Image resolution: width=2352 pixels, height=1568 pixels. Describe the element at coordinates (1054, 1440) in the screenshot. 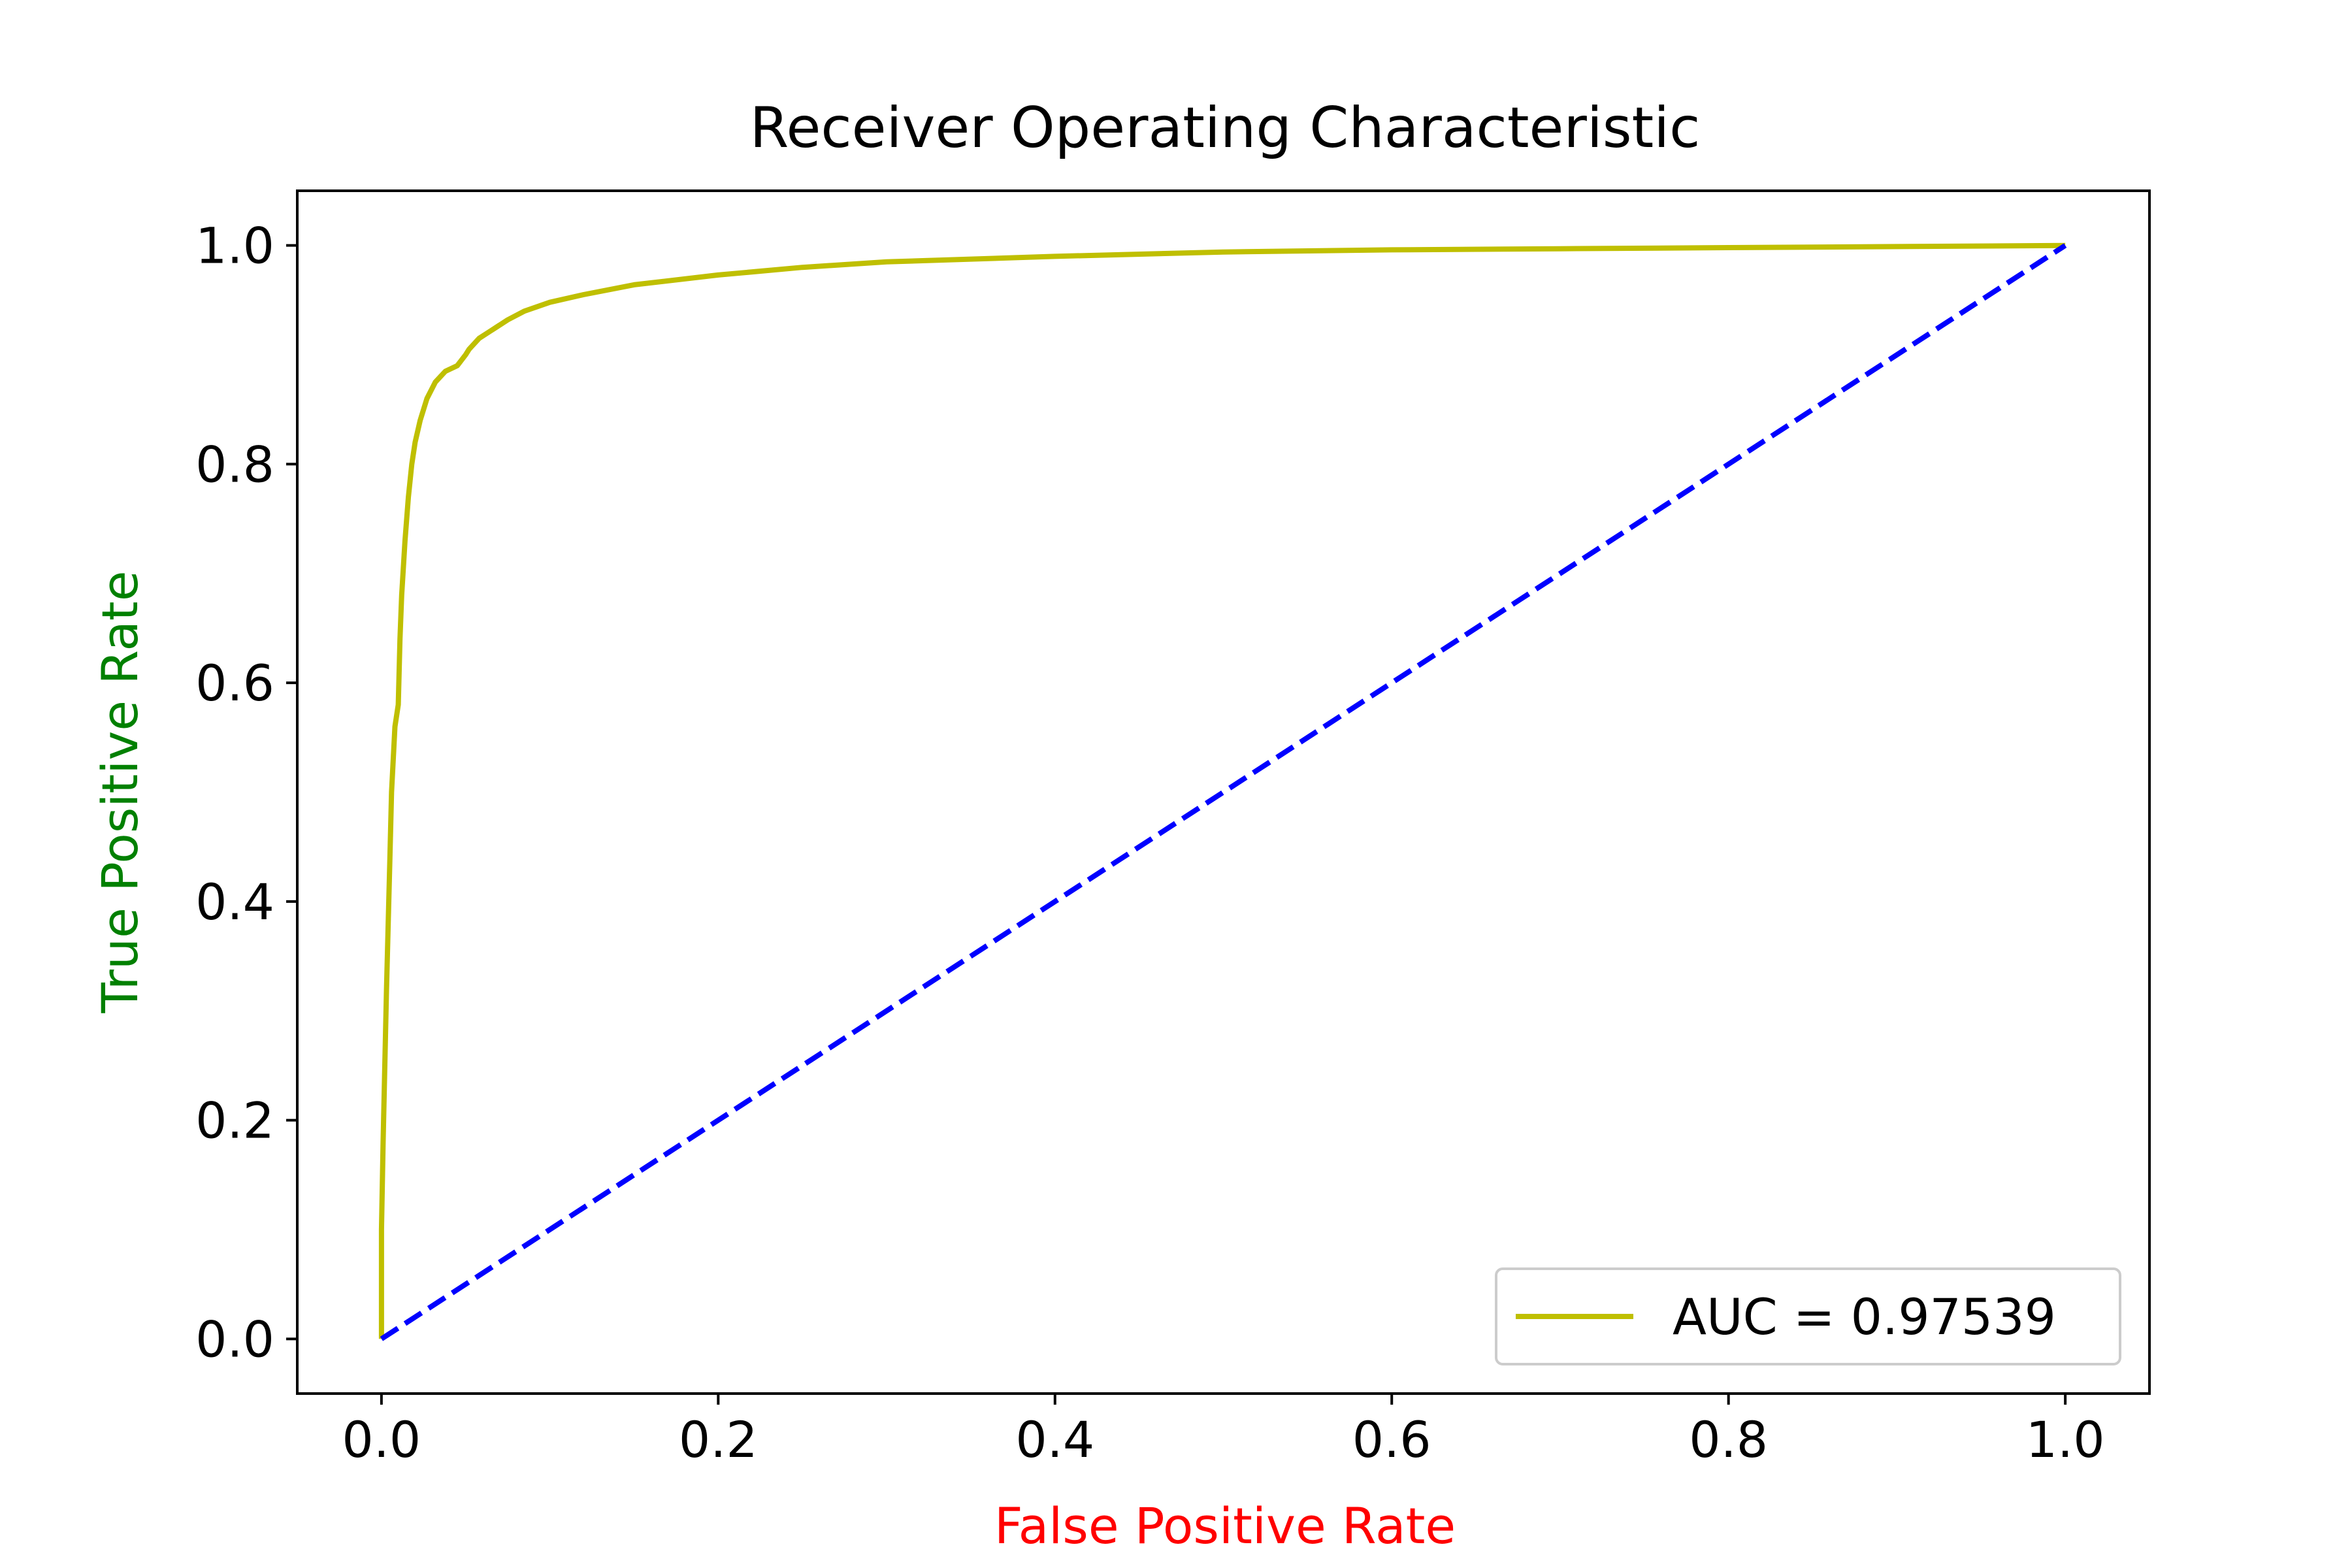

I see `x-tick-label: 0.4` at that location.